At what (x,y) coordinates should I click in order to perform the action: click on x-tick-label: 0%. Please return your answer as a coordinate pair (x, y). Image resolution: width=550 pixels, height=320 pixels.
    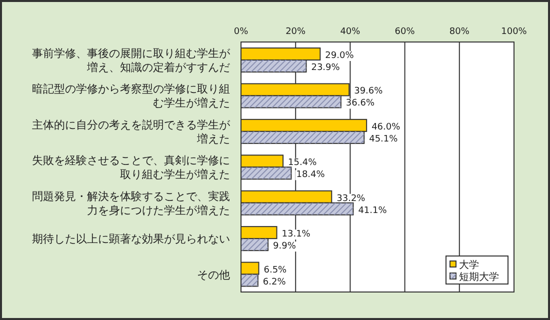
    Looking at the image, I should click on (241, 32).